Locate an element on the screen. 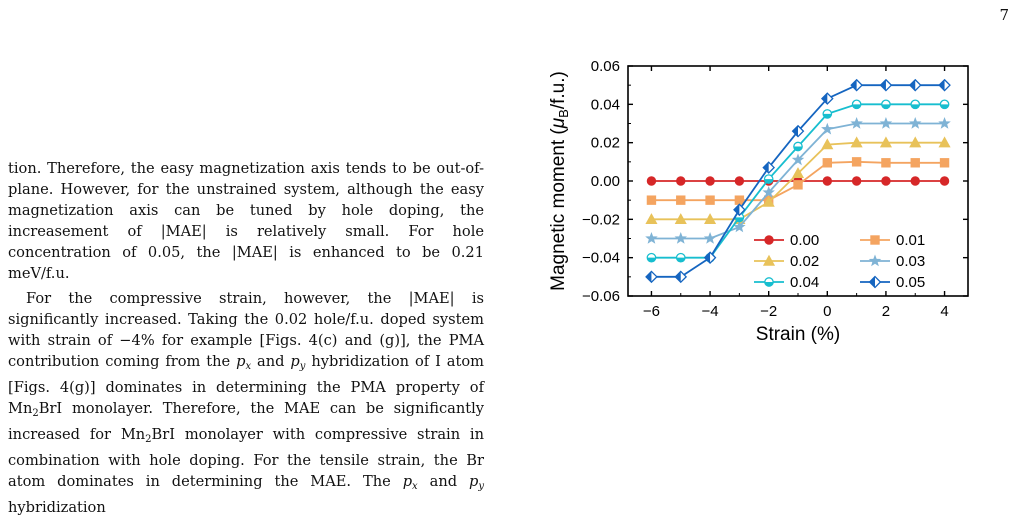  x-tick-label: 0 is located at coordinates (827, 311).